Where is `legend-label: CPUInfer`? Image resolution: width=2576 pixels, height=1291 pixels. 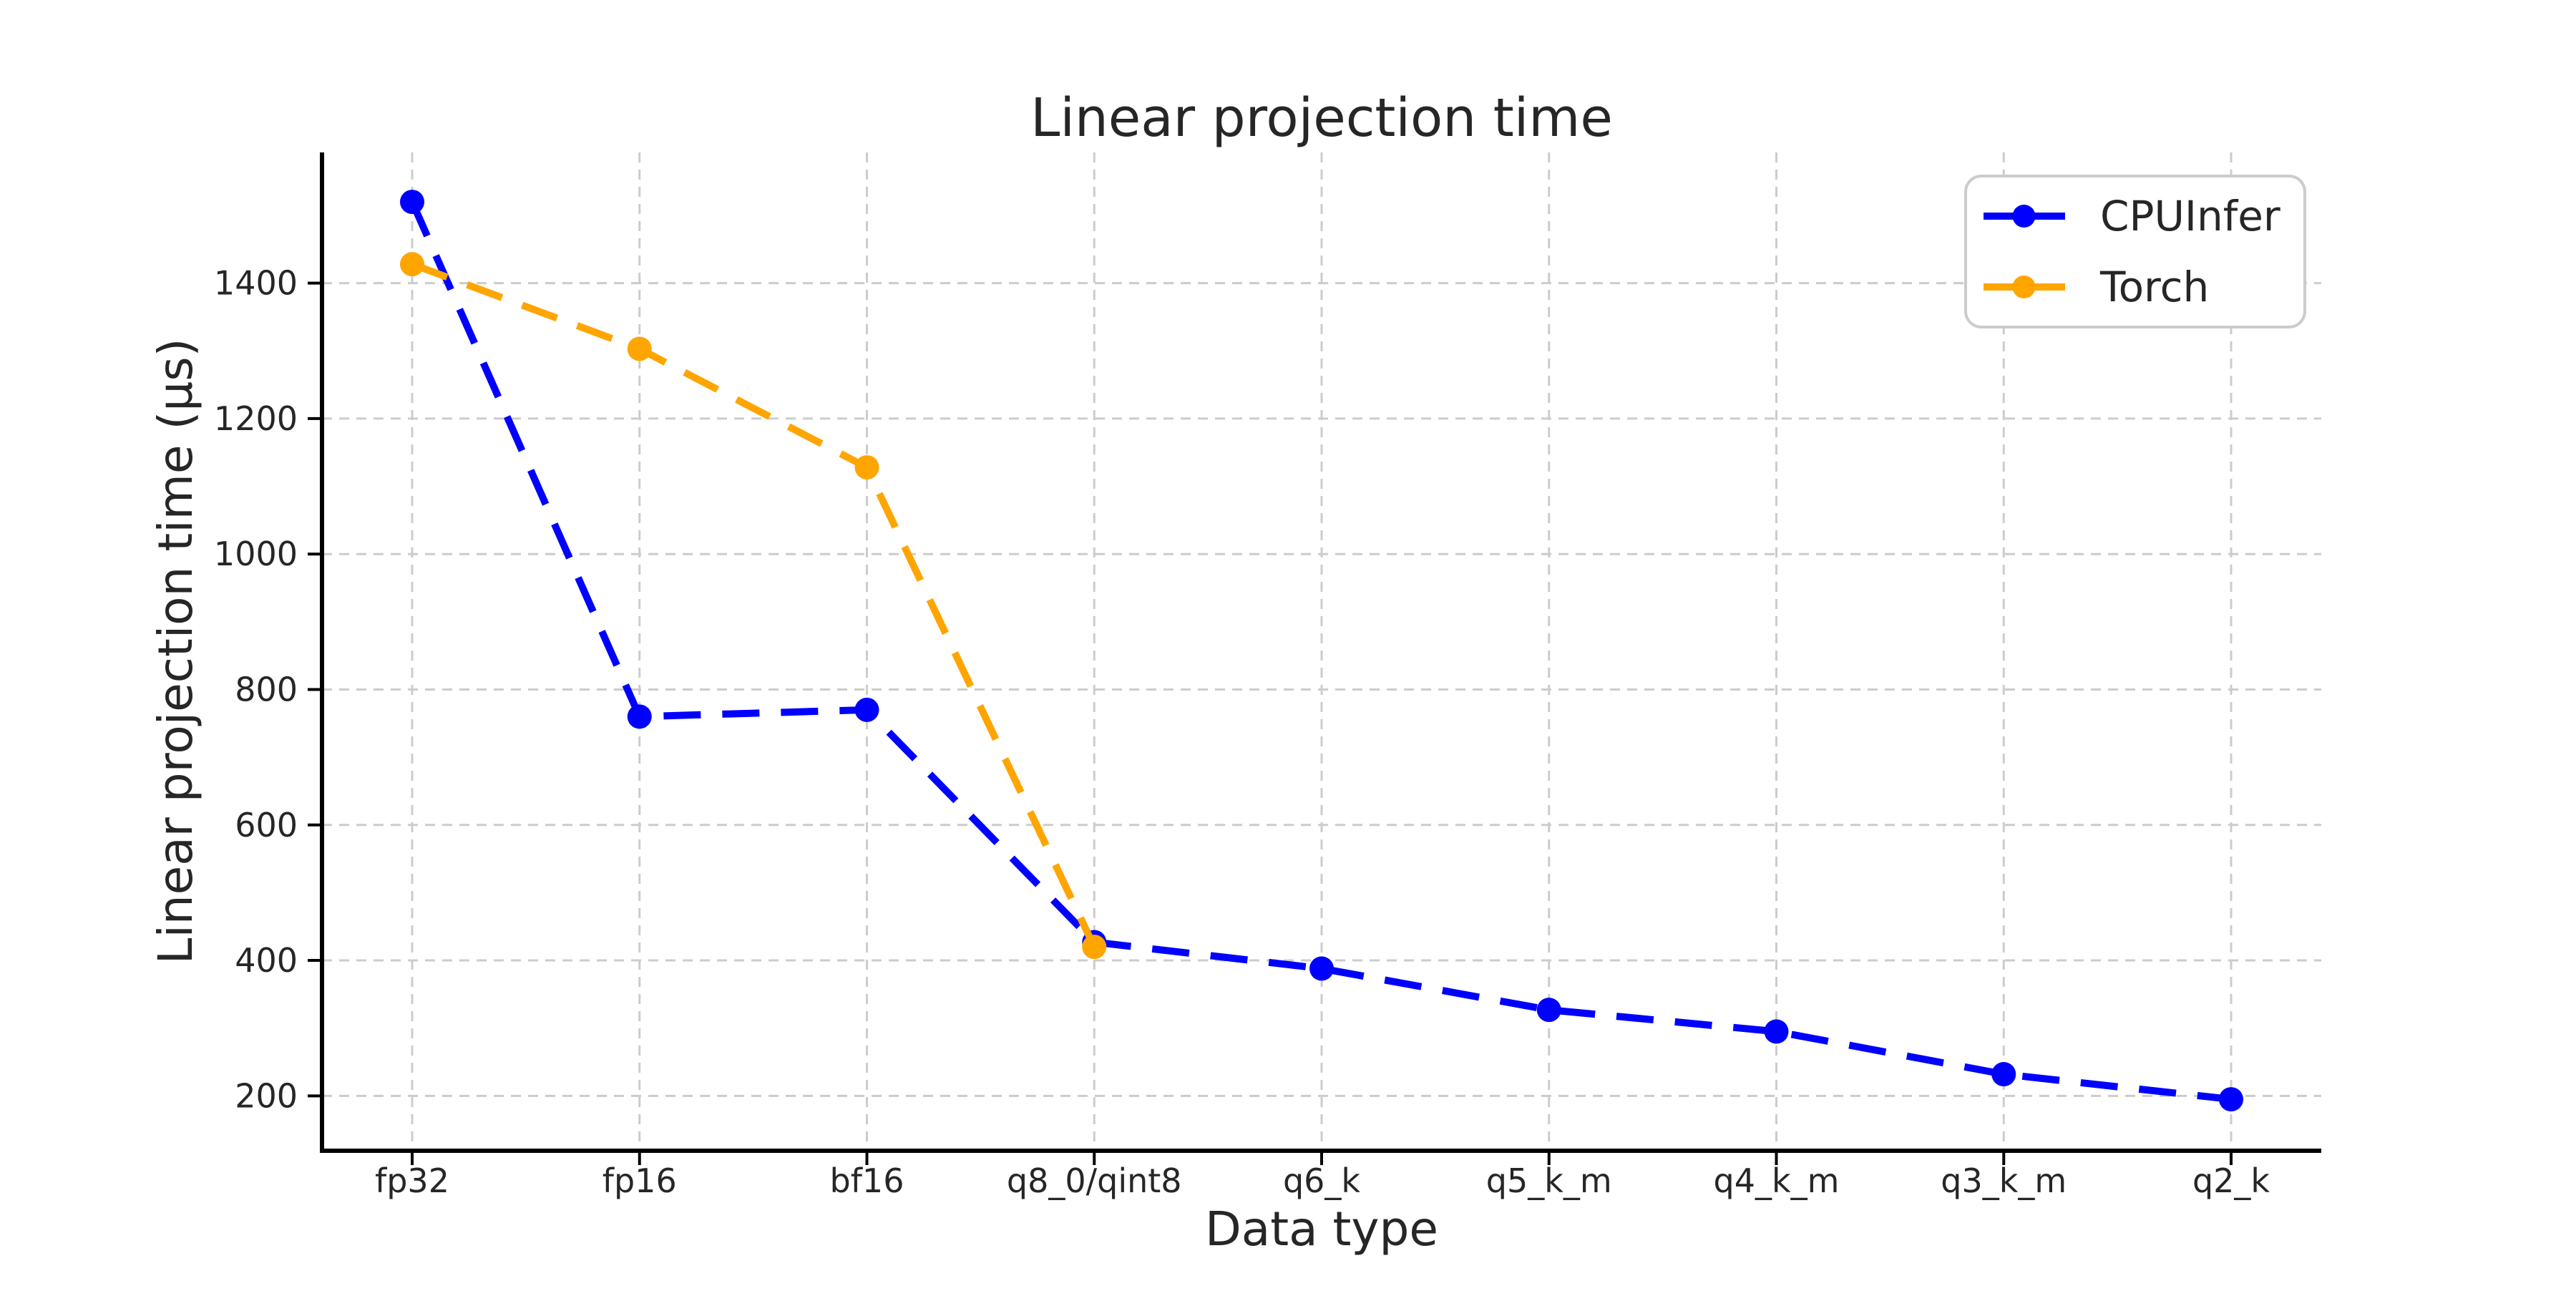
legend-label: CPUInfer is located at coordinates (2190, 216).